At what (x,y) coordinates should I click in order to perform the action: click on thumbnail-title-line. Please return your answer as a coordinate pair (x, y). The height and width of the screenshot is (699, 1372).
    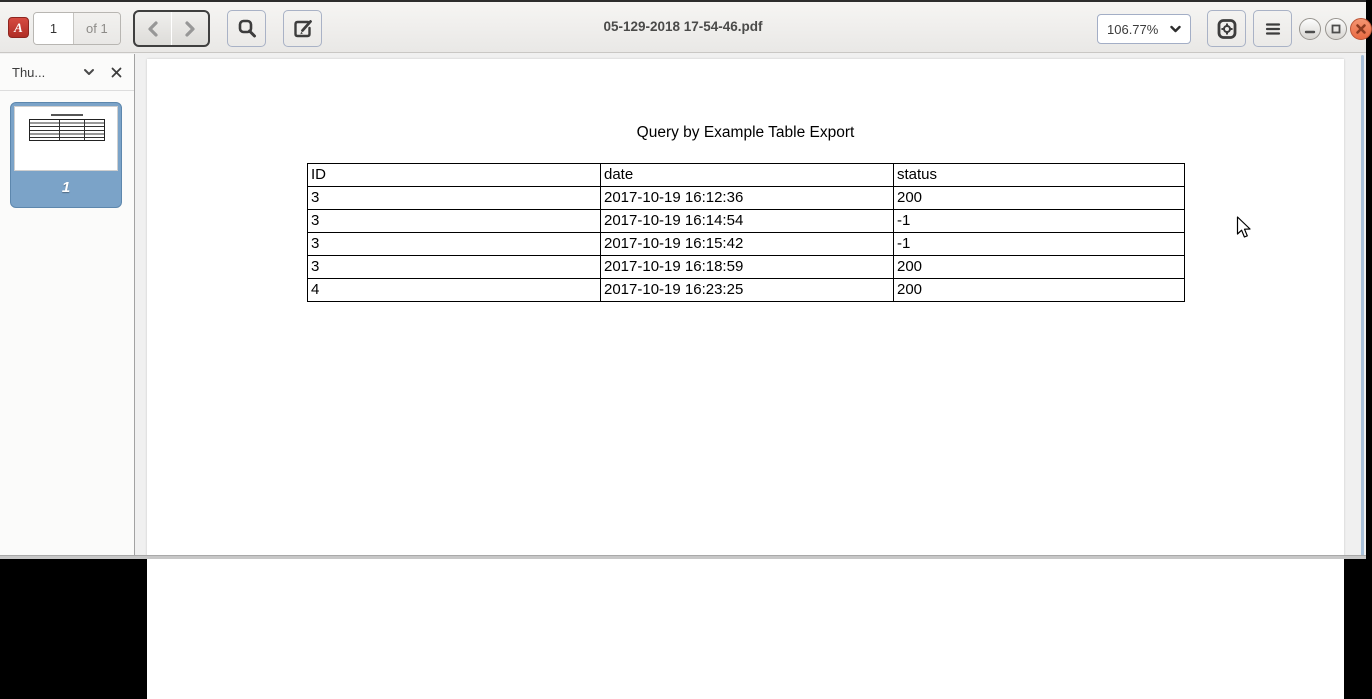
    Looking at the image, I should click on (67, 115).